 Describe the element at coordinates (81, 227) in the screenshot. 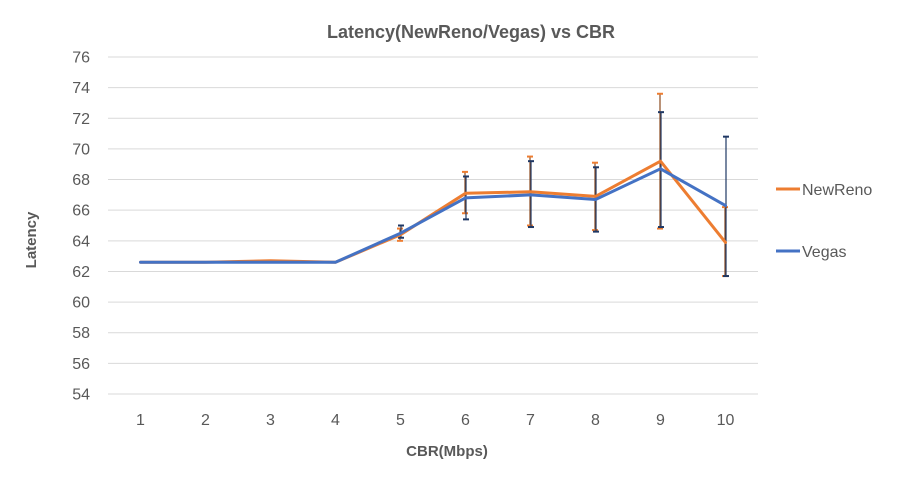

I see `y-axis-ticks: 54 56 58 60 62 64 66 68 70 72 74 76` at that location.